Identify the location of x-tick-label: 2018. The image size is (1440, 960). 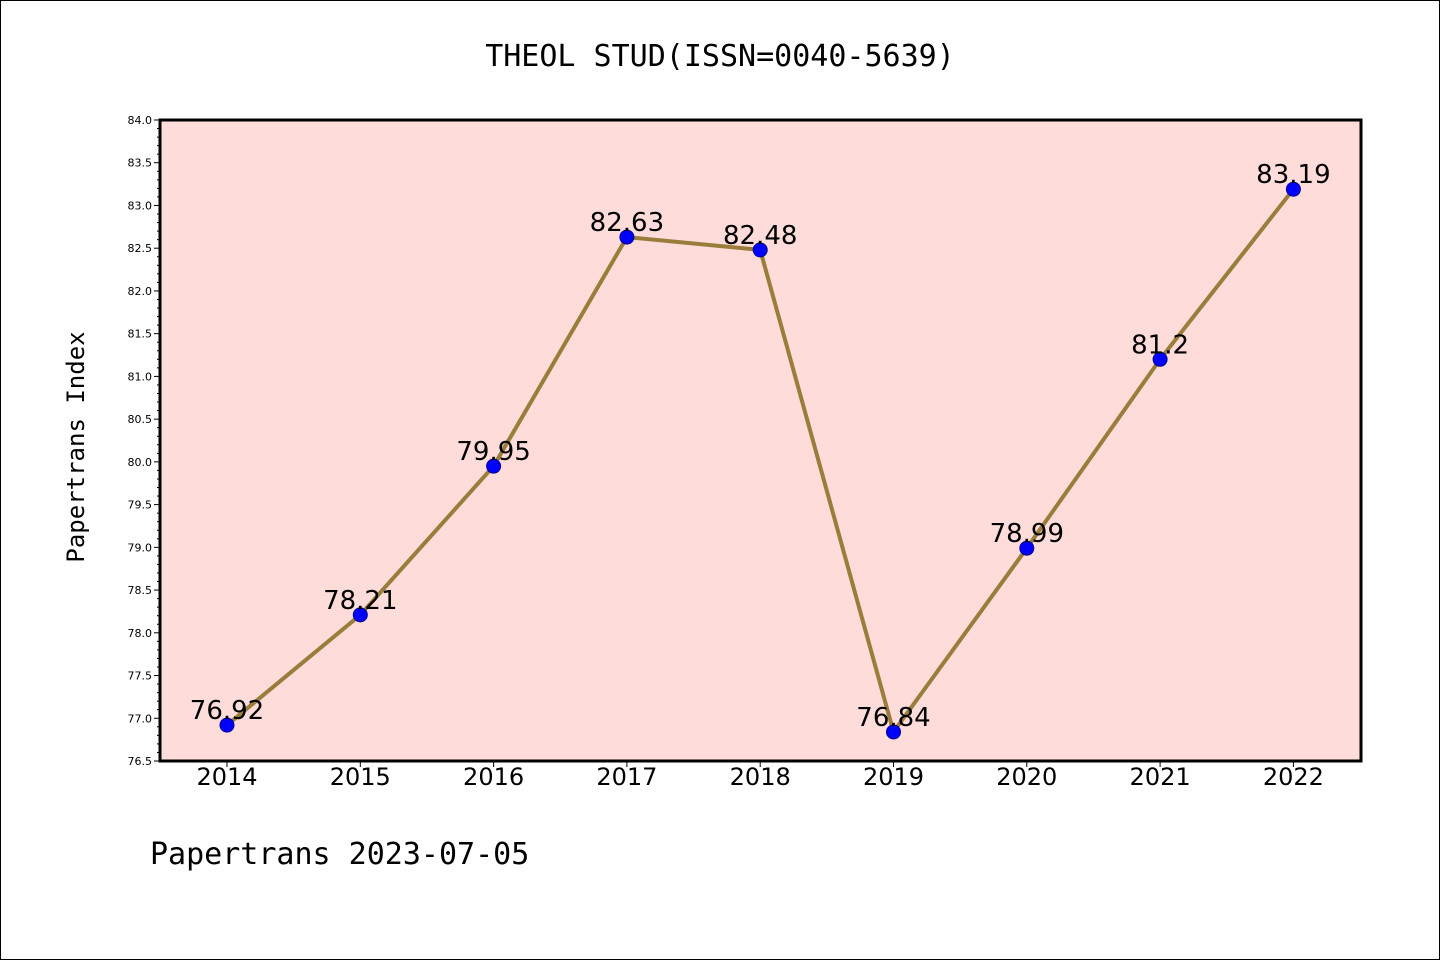
(760, 777).